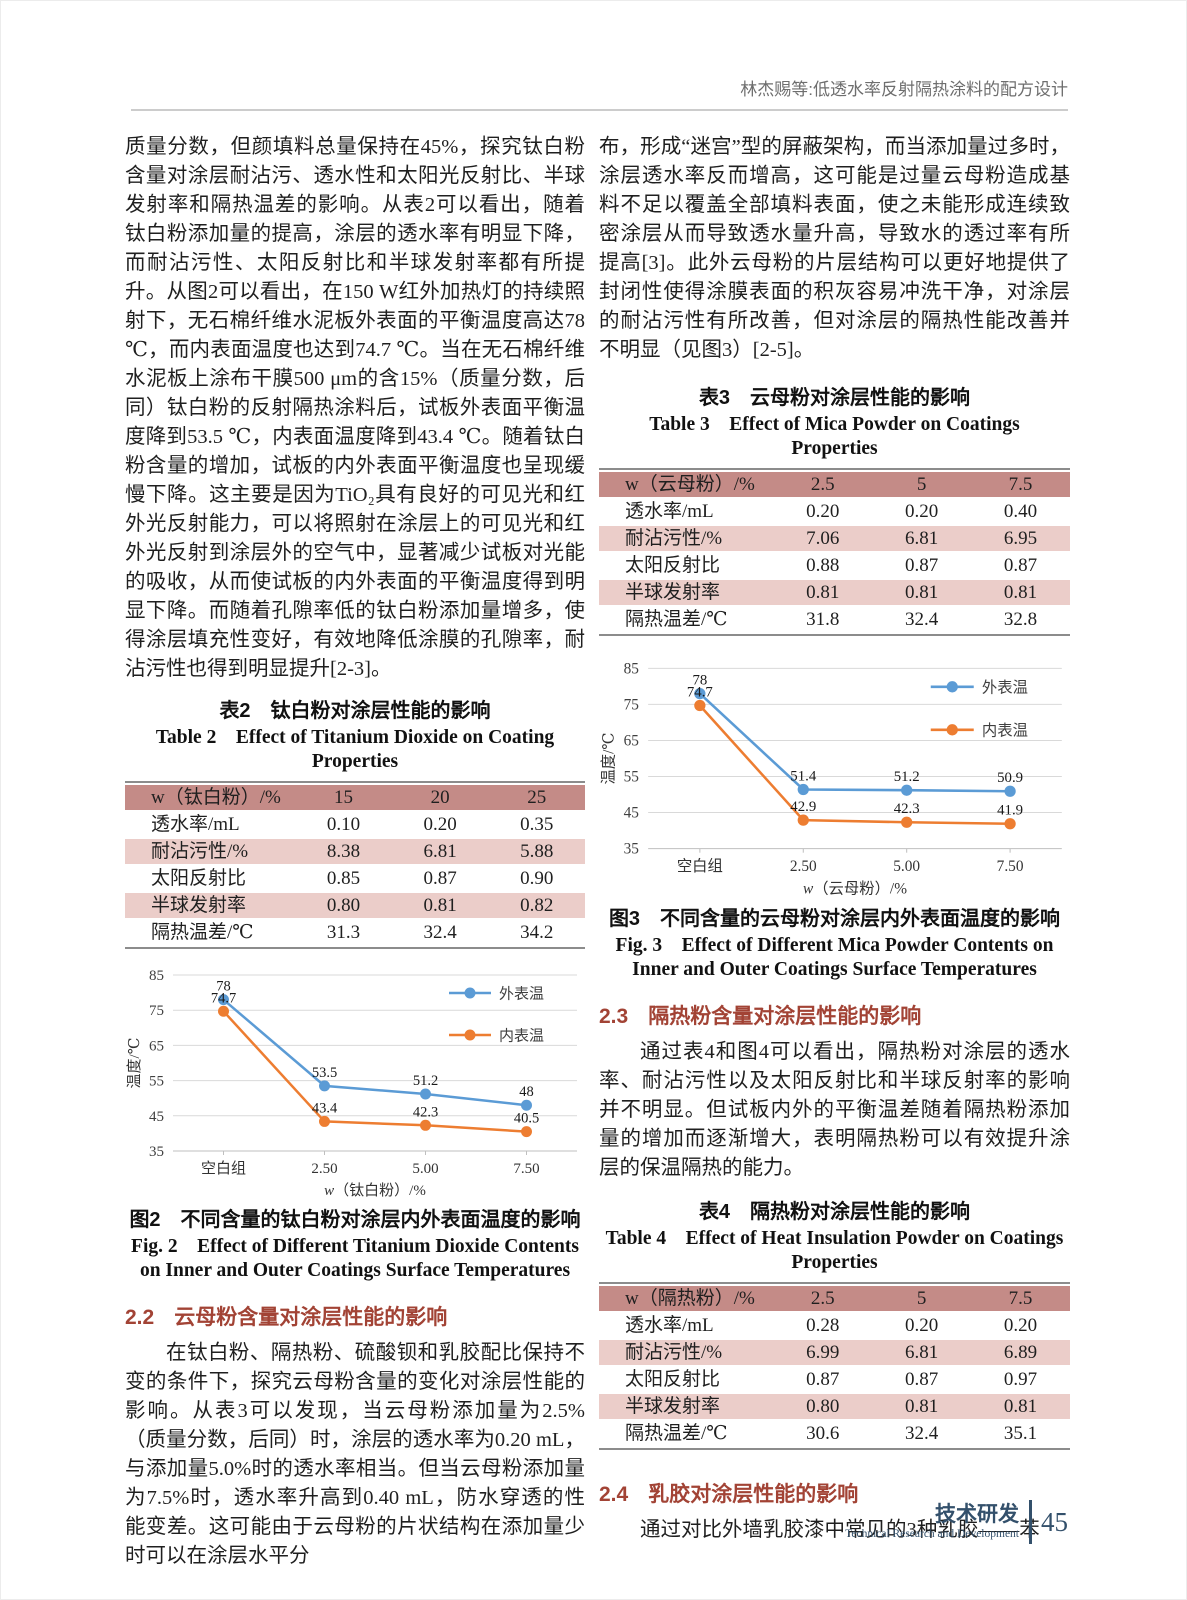 This screenshot has width=1187, height=1600. Describe the element at coordinates (1020, 538) in the screenshot. I see `table-cell: 6.95` at that location.